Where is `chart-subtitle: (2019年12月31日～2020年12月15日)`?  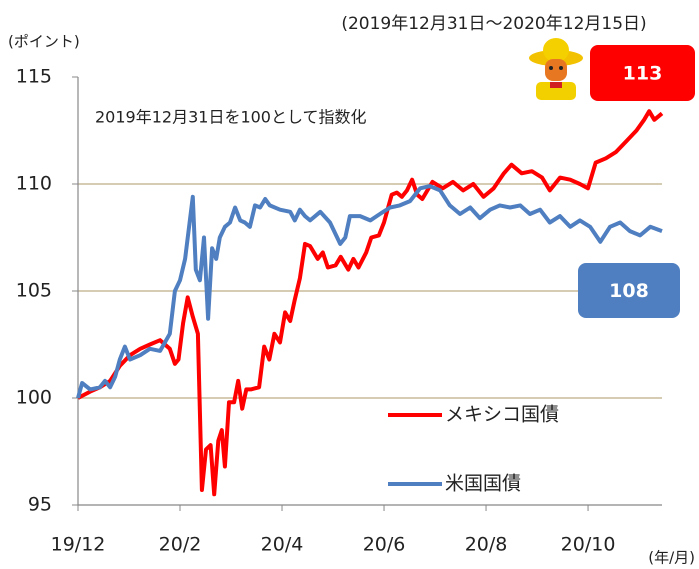
chart-subtitle: (2019年12月31日～2020年12月15日) is located at coordinates (493, 24).